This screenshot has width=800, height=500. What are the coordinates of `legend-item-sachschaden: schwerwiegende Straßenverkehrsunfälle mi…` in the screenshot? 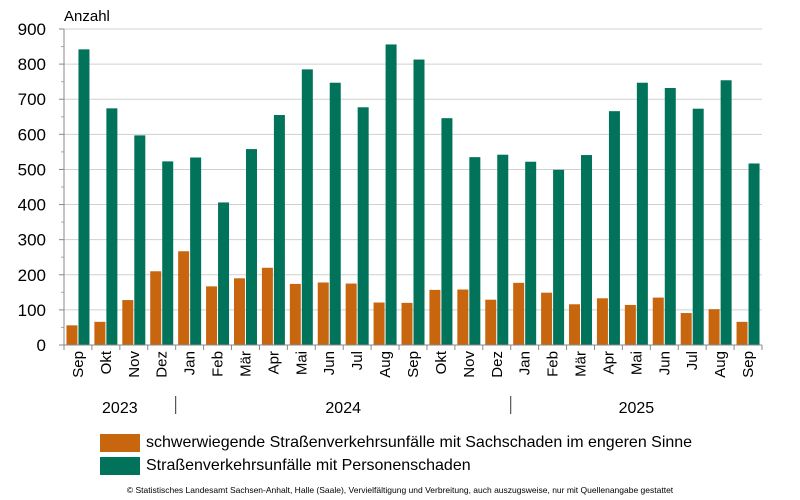 It's located at (396, 443).